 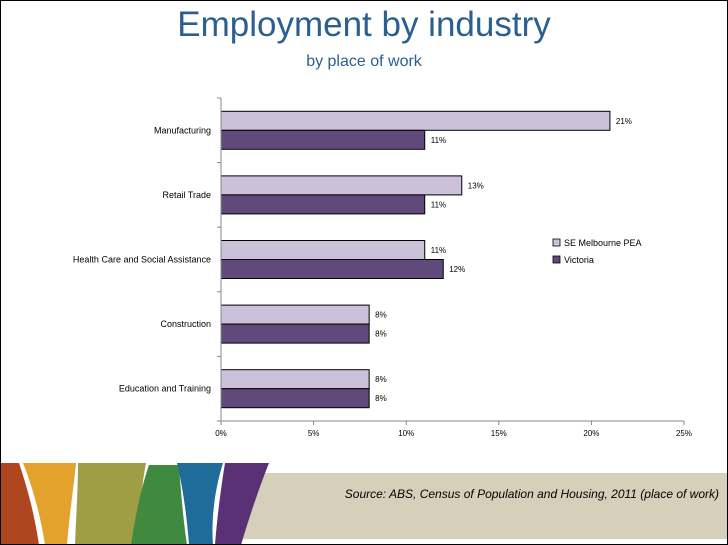 I want to click on x-tick-label: 10%, so click(x=406, y=433).